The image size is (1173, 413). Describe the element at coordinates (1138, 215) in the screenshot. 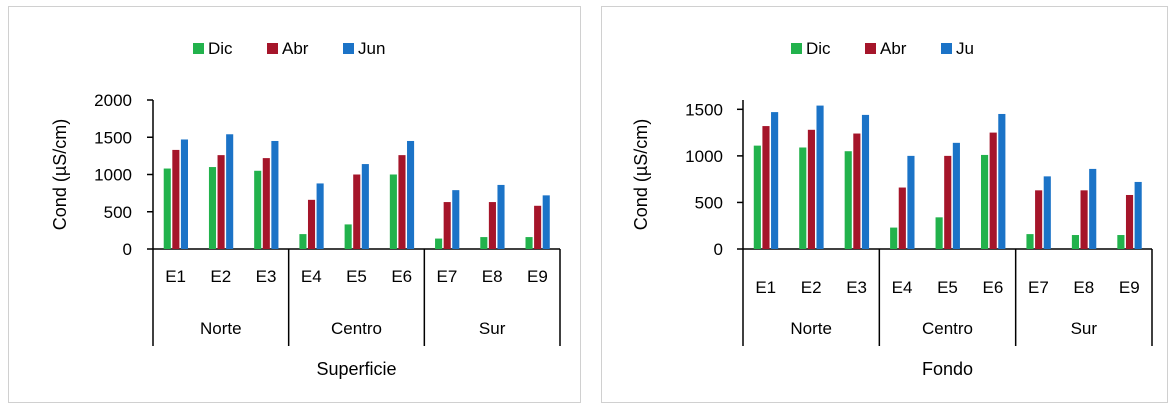

I see `bar-ju-e9` at that location.